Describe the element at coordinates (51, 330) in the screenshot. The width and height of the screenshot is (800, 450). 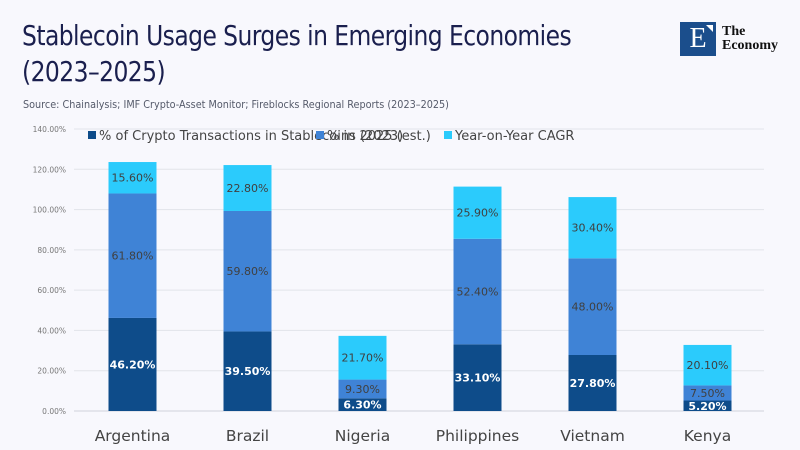
I see `y-tick-label: 40.00%` at that location.